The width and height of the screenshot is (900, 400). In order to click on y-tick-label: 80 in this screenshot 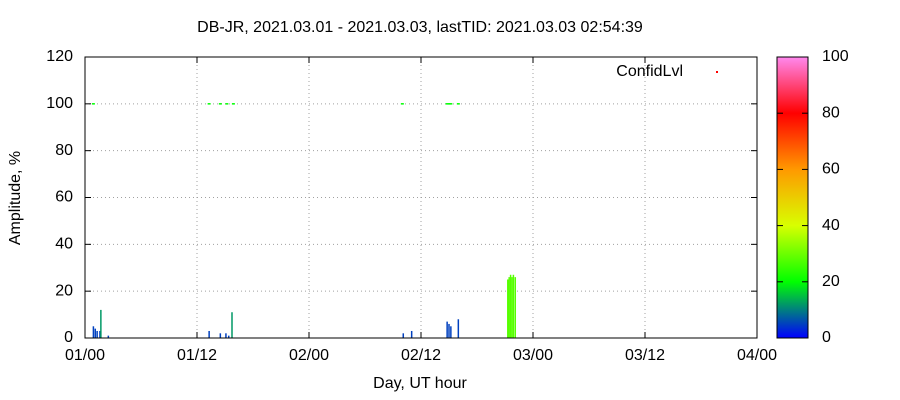, I will do `click(64, 150)`.